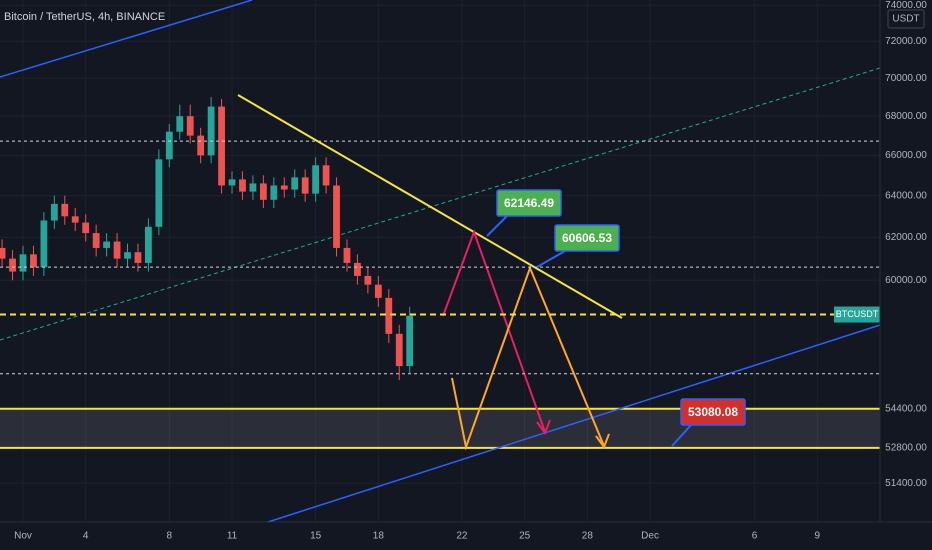  What do you see at coordinates (906, 195) in the screenshot?
I see `y-tick-label: 64000.00` at bounding box center [906, 195].